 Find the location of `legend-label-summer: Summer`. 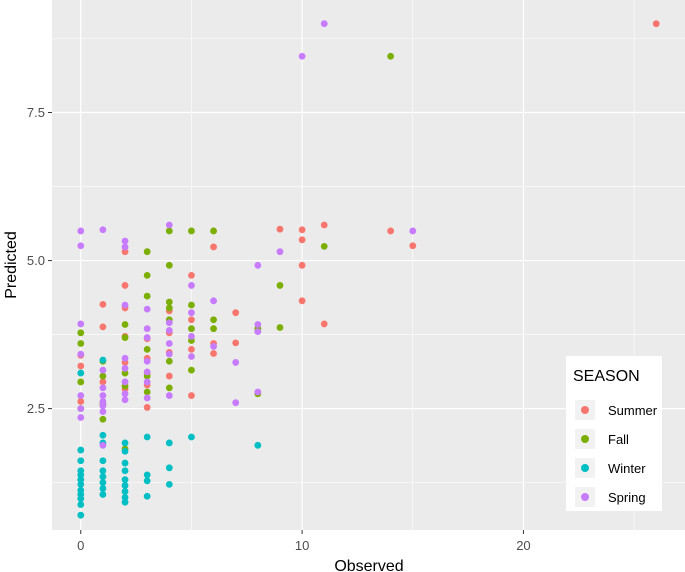

legend-label-summer: Summer is located at coordinates (633, 410).